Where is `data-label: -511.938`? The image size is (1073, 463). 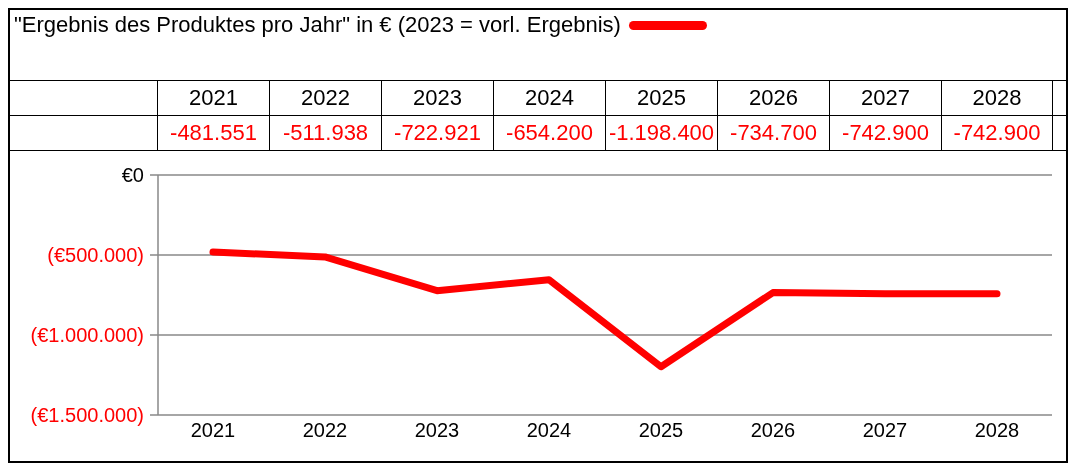 data-label: -511.938 is located at coordinates (325, 133).